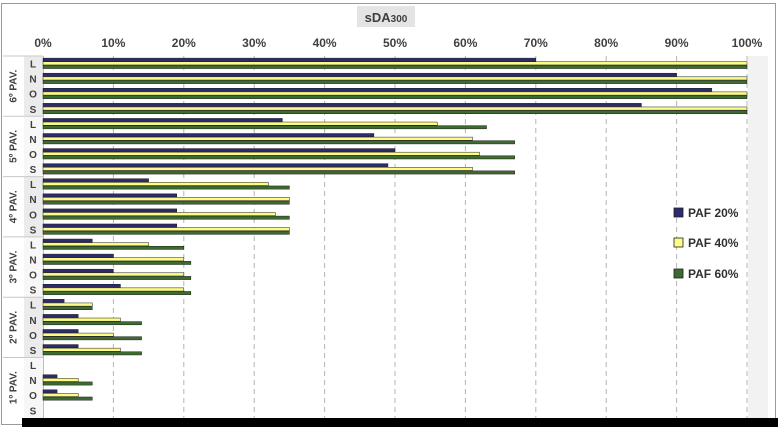  I want to click on x-tick-label: 100%, so click(747, 43).